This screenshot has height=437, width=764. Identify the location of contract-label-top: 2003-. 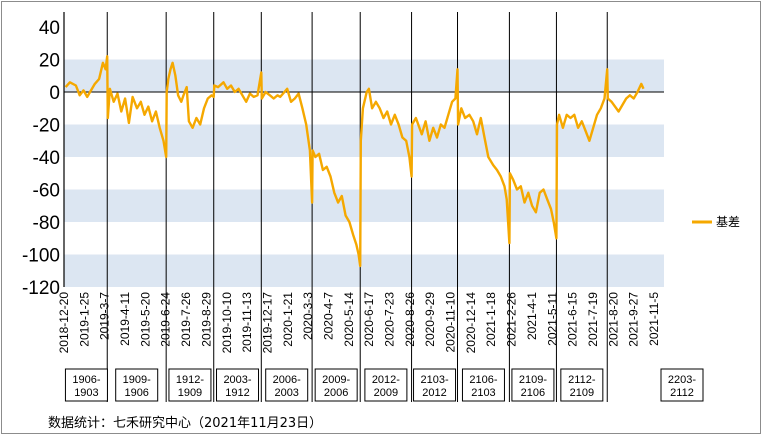
(237, 380).